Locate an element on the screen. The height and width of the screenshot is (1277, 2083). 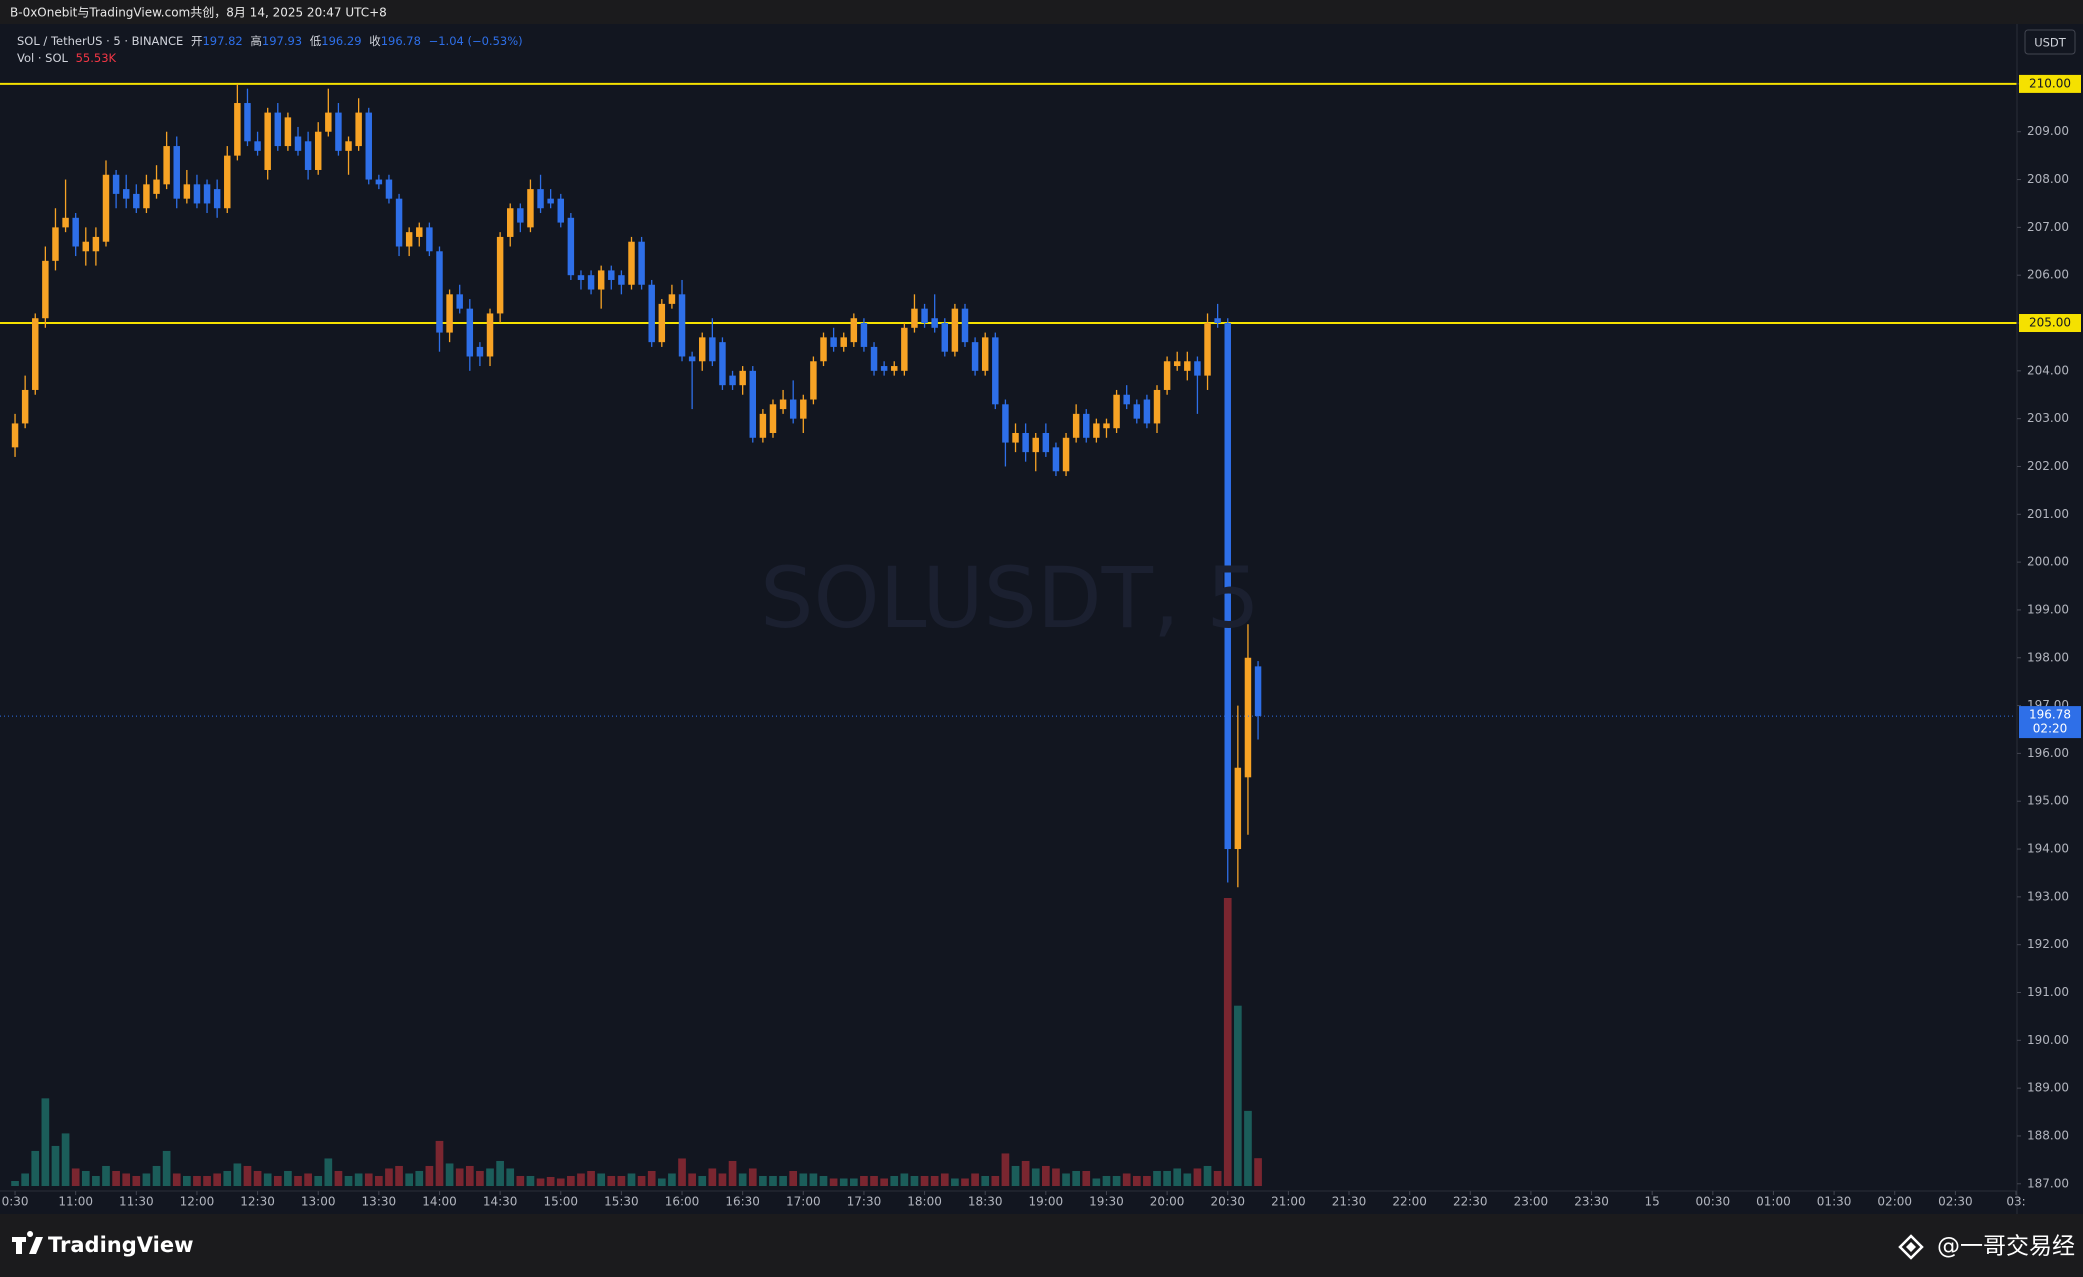
y-tick-label: 208.00 is located at coordinates (2048, 179).